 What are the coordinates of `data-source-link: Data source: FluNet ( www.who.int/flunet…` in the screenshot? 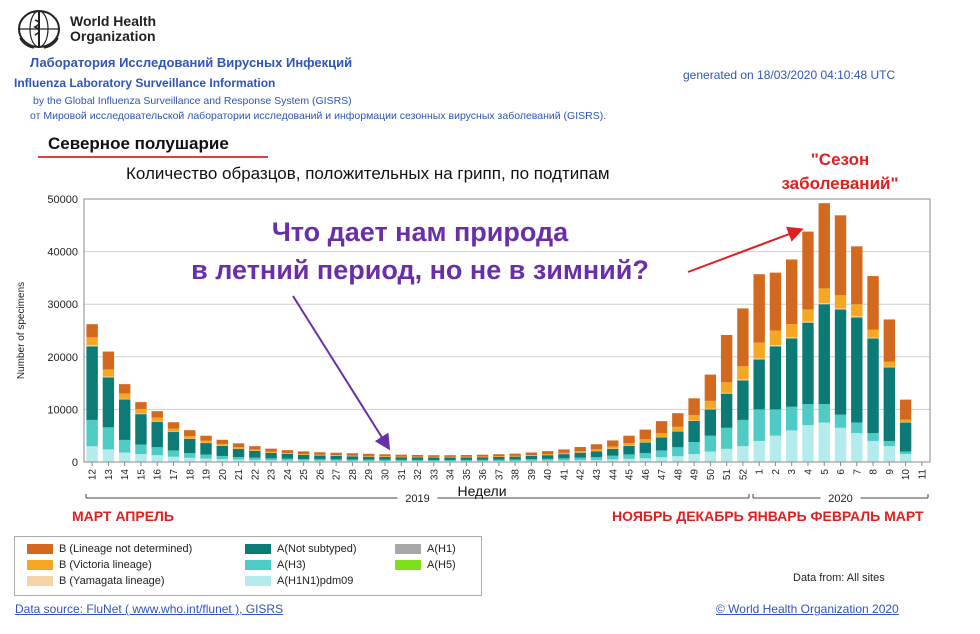 It's located at (149, 609).